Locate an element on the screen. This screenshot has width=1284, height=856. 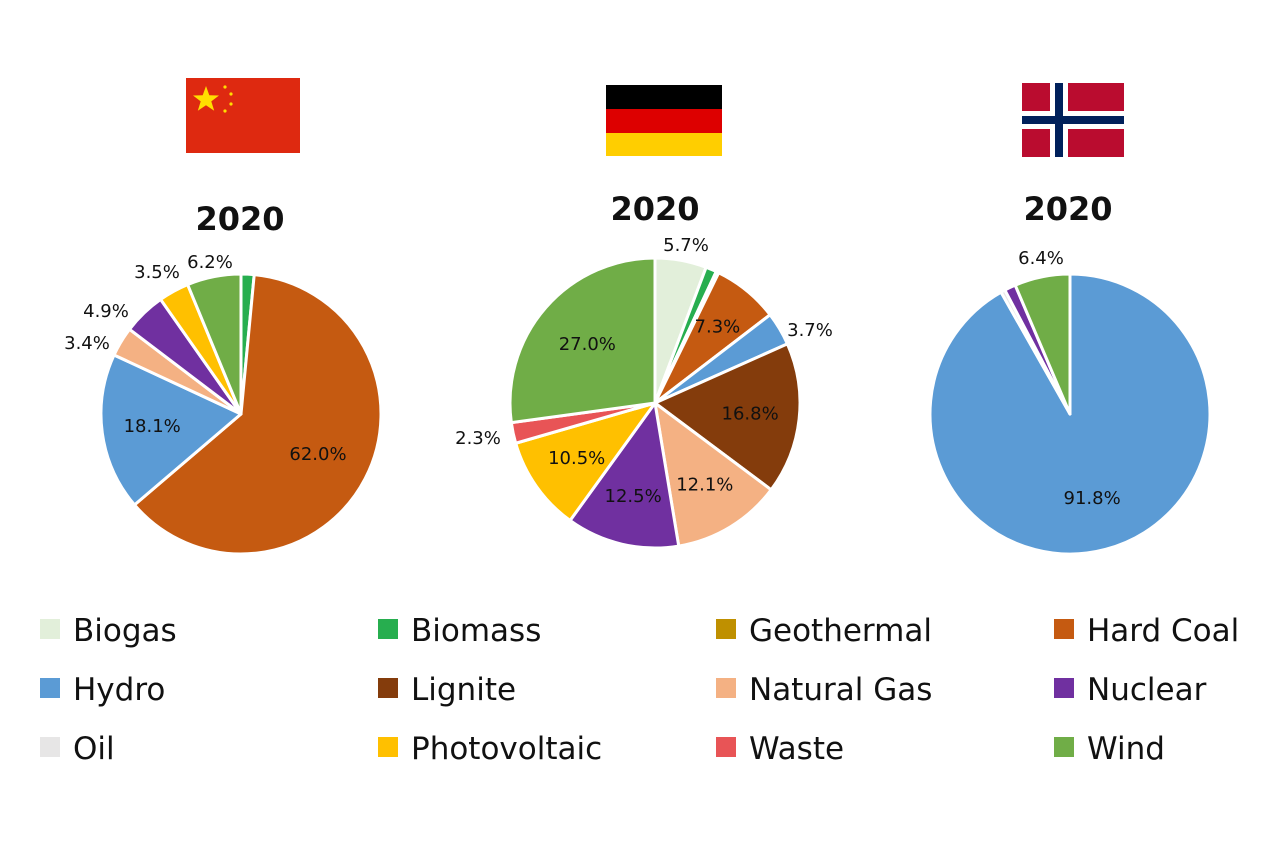
legend-item-oil: Oil is located at coordinates (77, 749).